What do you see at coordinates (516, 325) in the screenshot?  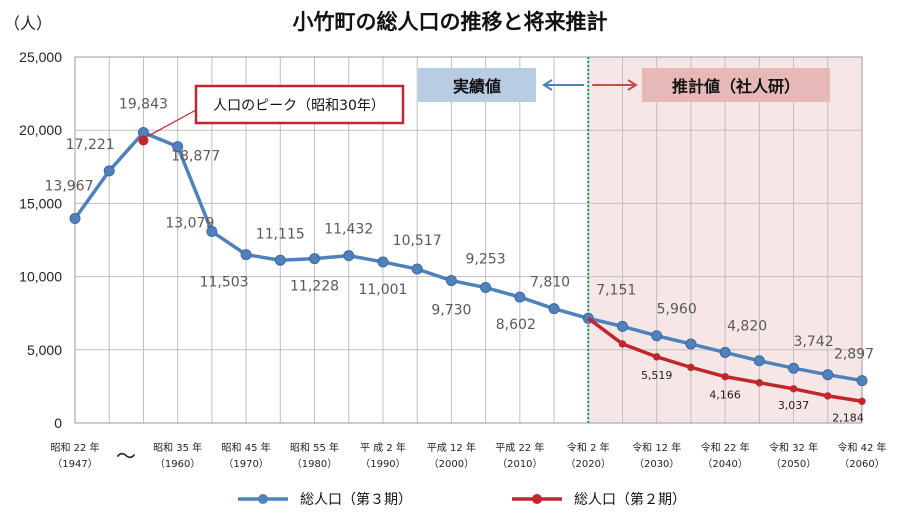 I see `data-label-3rd-period: 8,602` at bounding box center [516, 325].